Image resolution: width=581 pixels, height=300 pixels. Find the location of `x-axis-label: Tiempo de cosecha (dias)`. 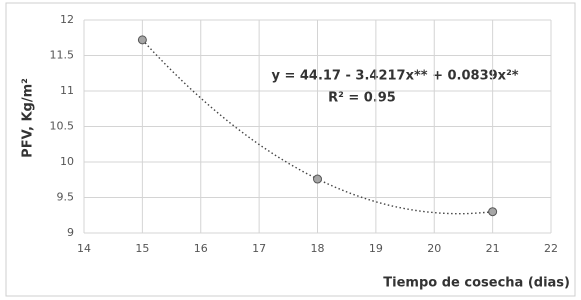

x-axis-label: Tiempo de cosecha (dias) is located at coordinates (476, 283).